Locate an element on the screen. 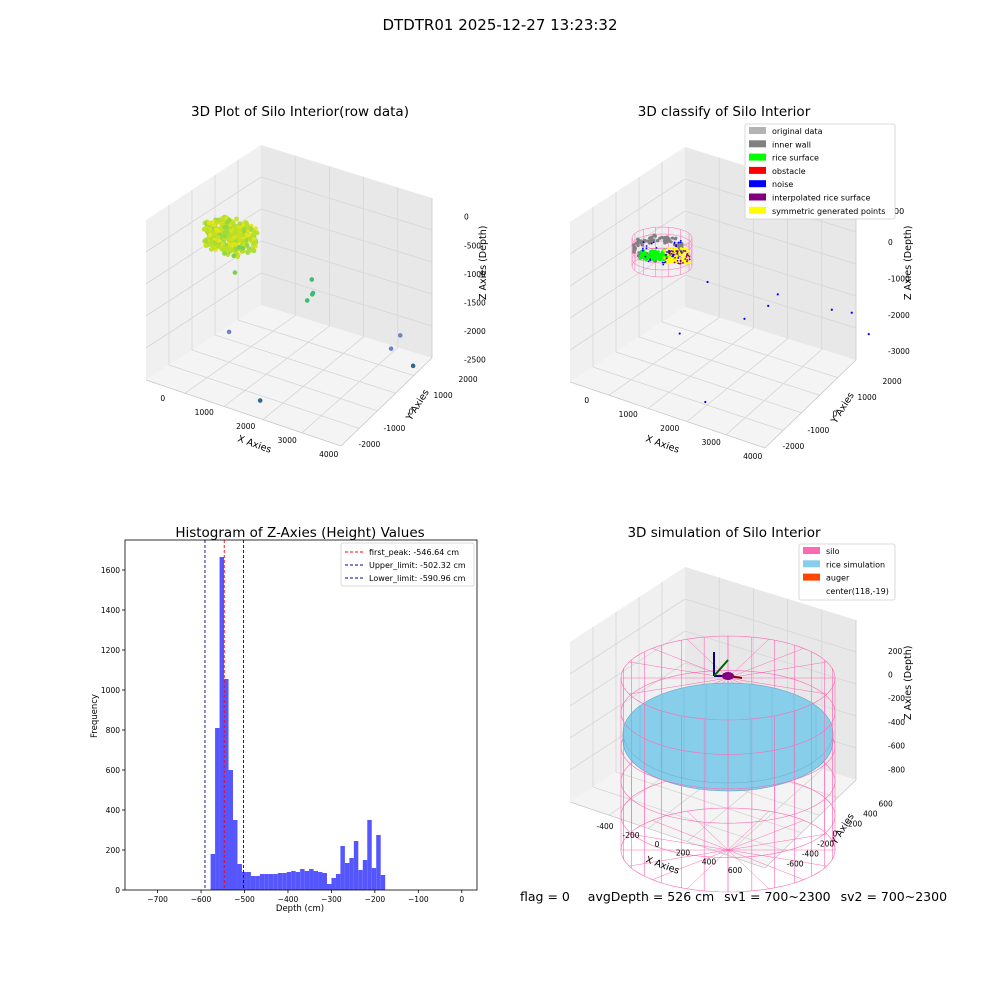  y-tick-label: -2000 is located at coordinates (794, 446).